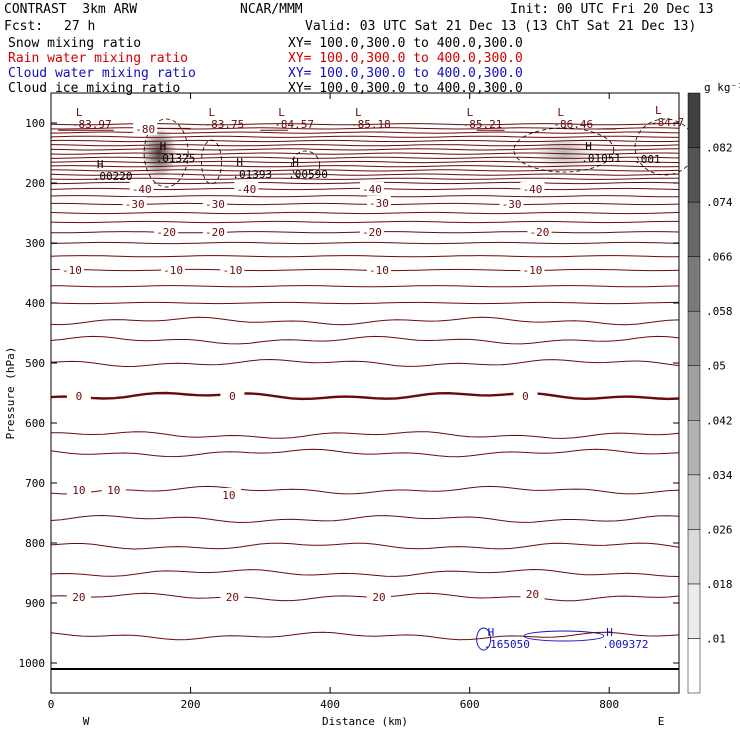 This screenshot has width=740, height=740. What do you see at coordinates (601, 158) in the screenshot?
I see `high-value: .01051` at bounding box center [601, 158].